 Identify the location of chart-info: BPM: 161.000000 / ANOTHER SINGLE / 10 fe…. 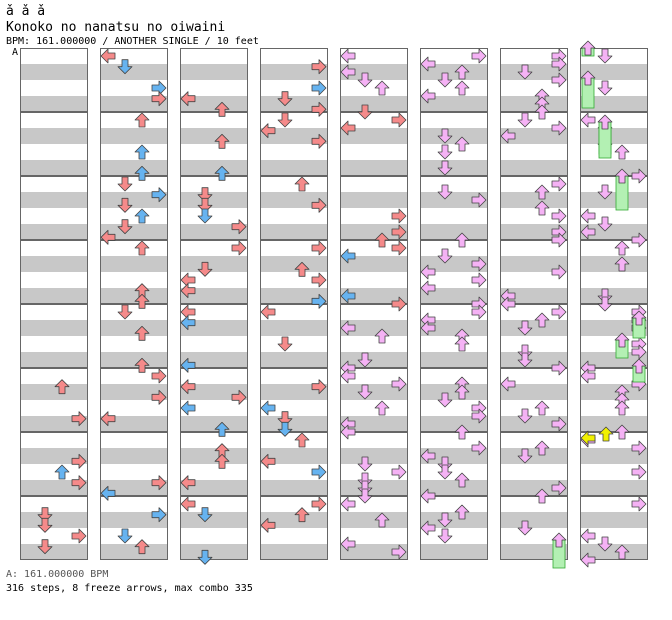
(132, 41).